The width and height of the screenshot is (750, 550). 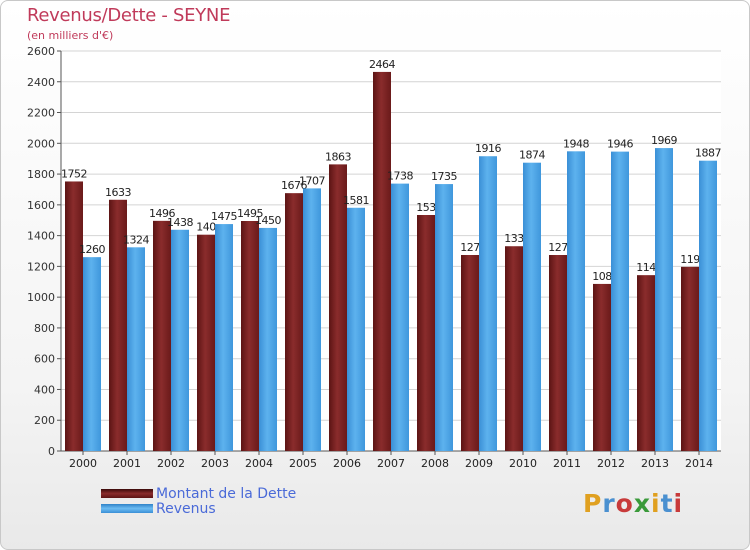 What do you see at coordinates (620, 144) in the screenshot?
I see `data-label-revenue: 1946` at bounding box center [620, 144].